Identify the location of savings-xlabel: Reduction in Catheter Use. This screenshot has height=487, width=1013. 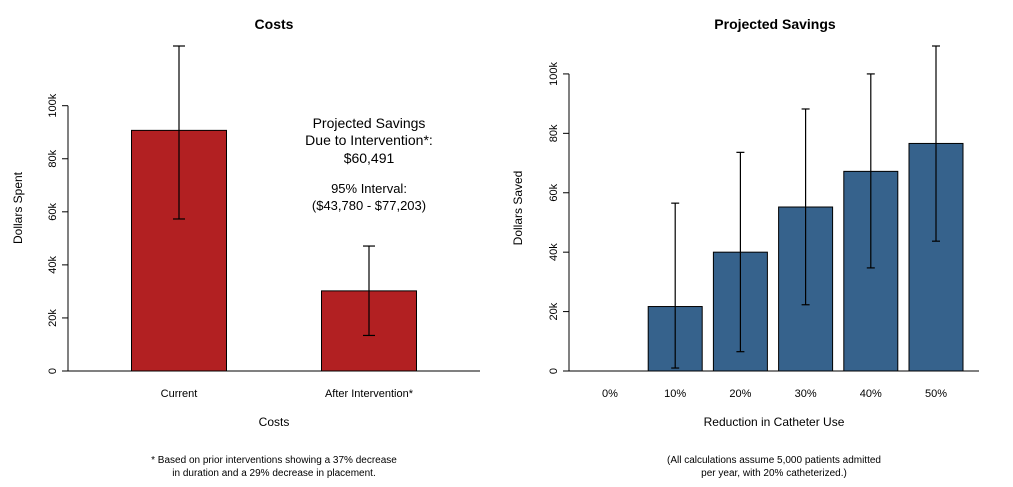
(774, 422).